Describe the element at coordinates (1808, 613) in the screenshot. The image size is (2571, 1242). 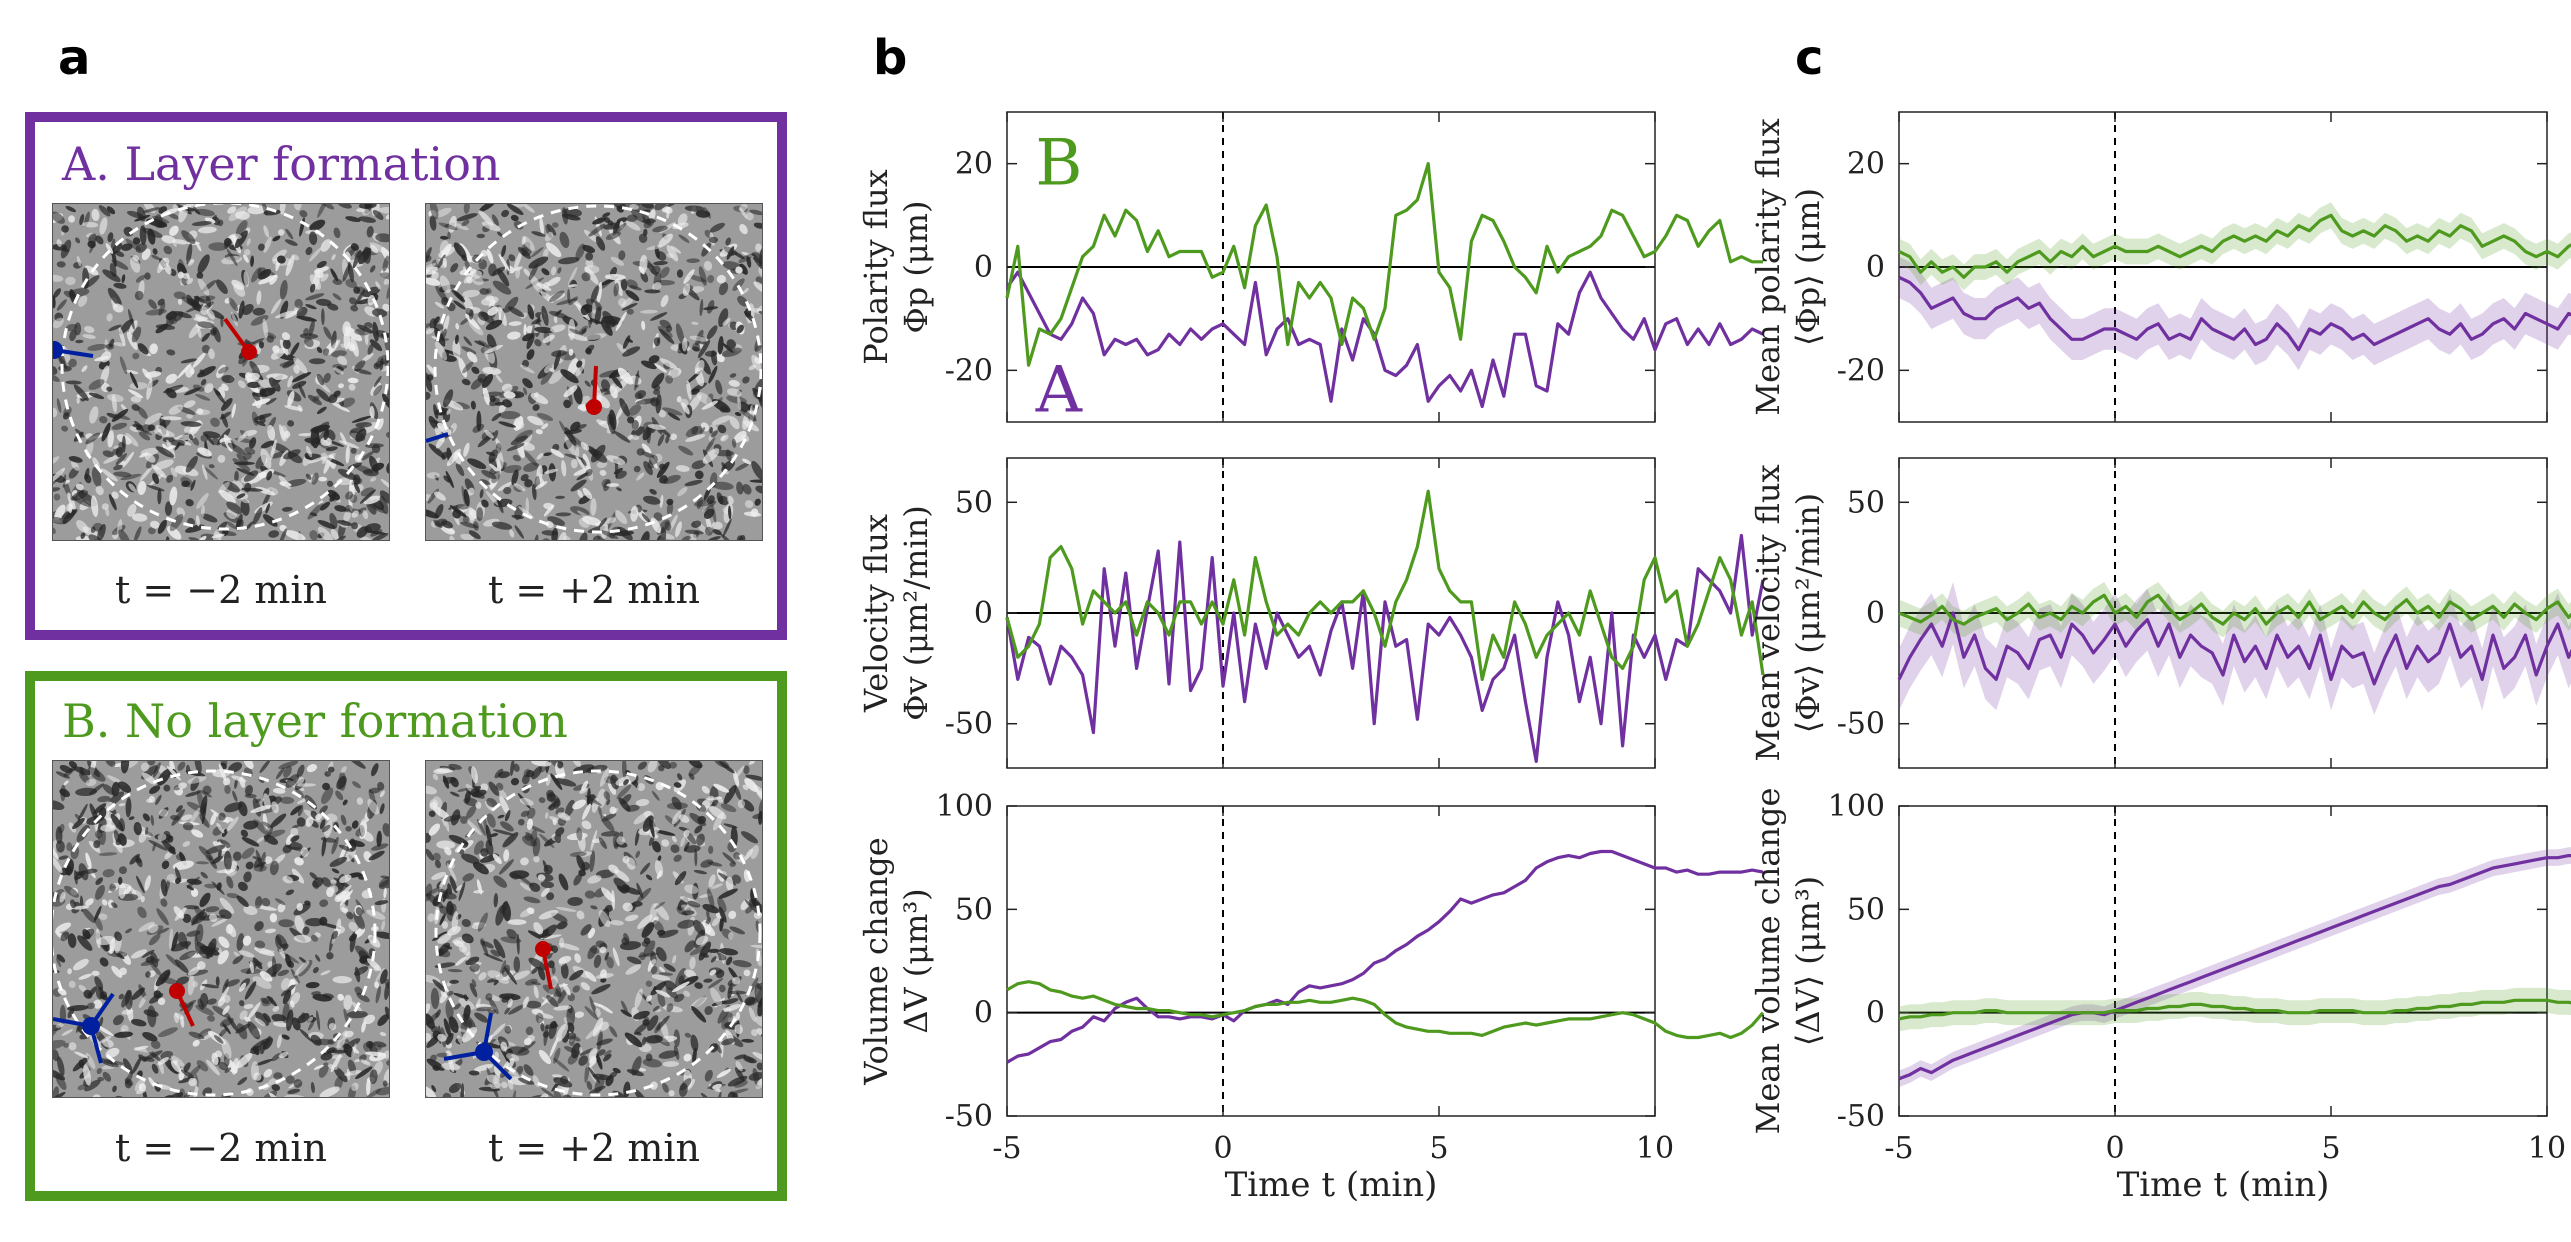
I see `y-axis-label: ⟨Φv⟩ (μm²/min)` at that location.